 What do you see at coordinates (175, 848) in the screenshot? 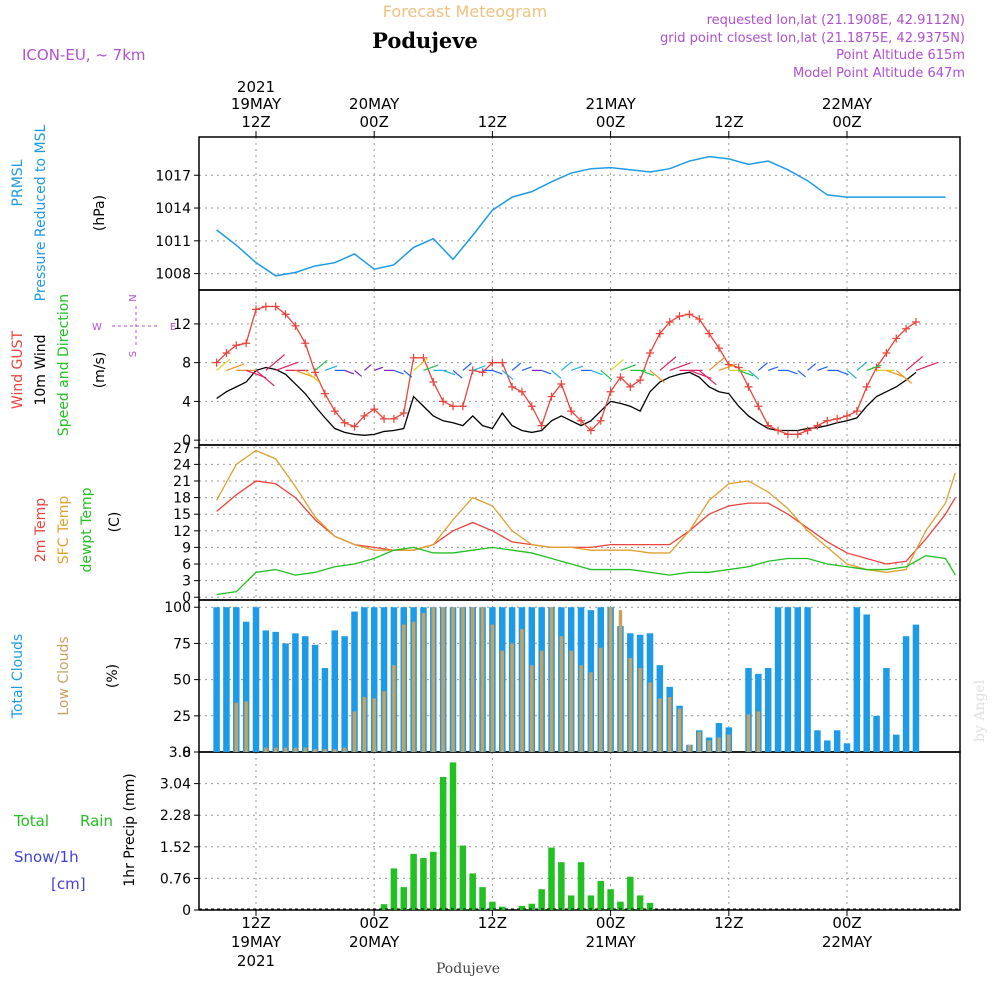
I see `y-tick-label: 1.52` at bounding box center [175, 848].